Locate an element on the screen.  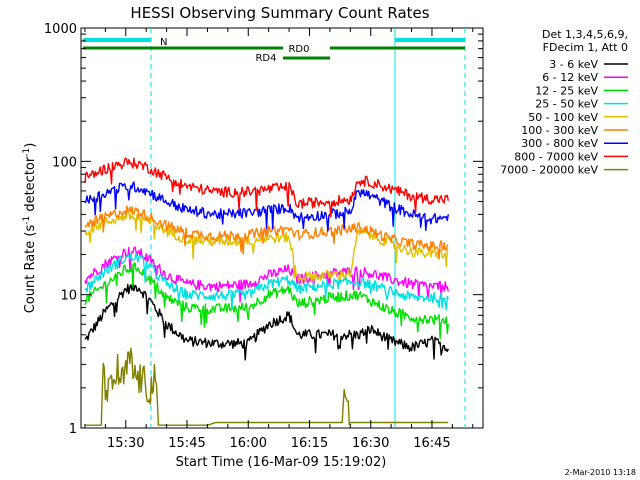
x-axis-label: Start Time (16-Mar-09 15:19:02) is located at coordinates (281, 462).